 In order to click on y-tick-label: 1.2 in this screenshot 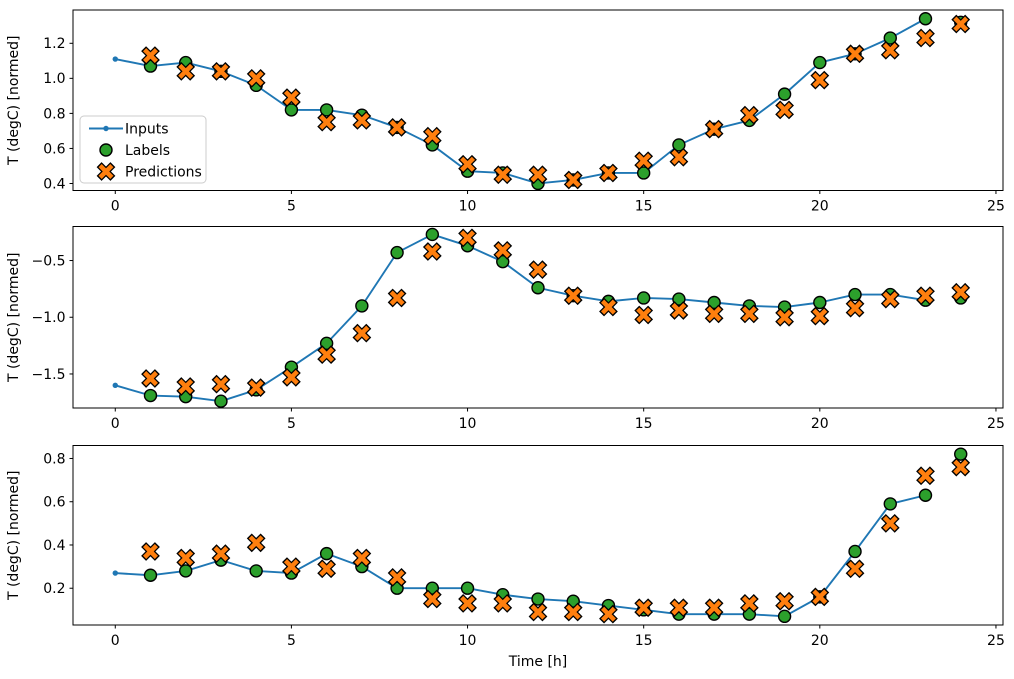, I will do `click(54, 44)`.